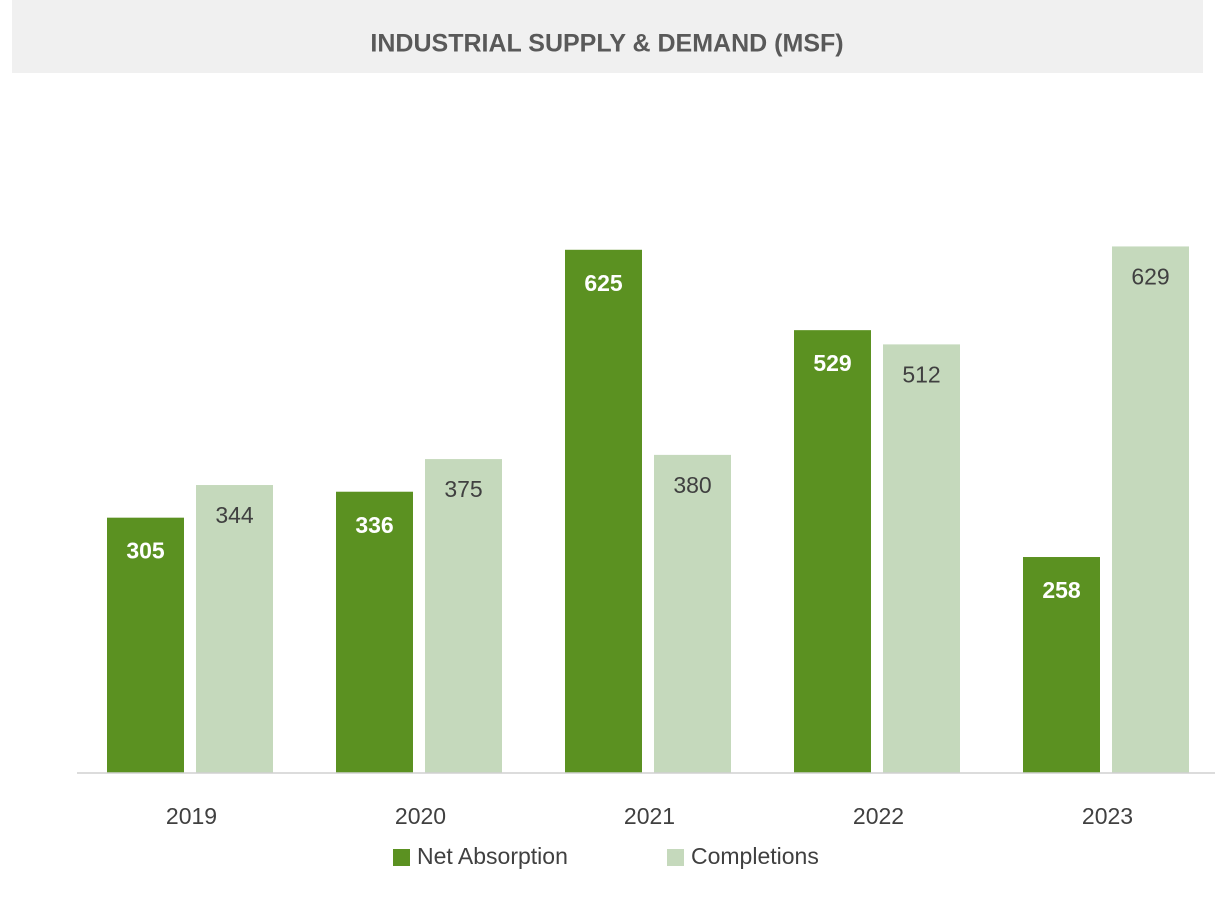  I want to click on data-label: 258, so click(1061, 590).